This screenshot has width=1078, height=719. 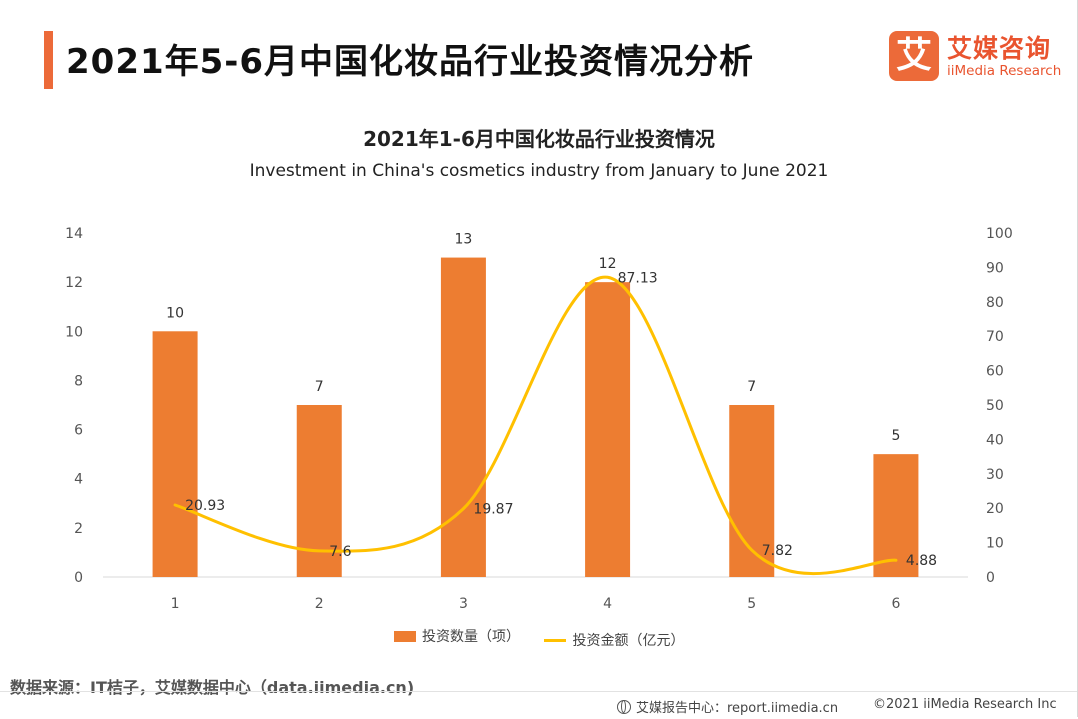 I want to click on y-right-tick-label: 70, so click(x=995, y=337).